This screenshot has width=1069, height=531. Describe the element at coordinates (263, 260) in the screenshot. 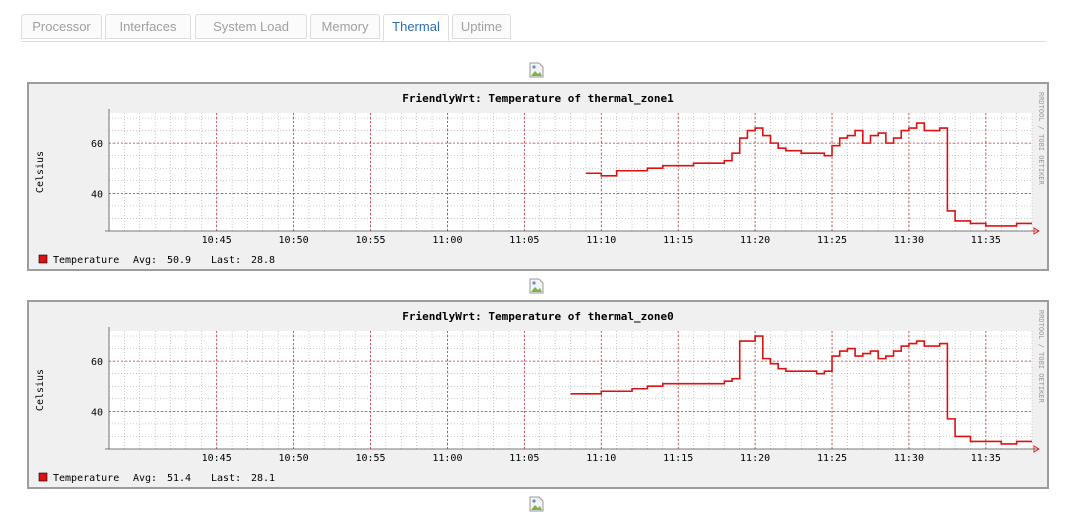

I see `legend-last-value: 28.8` at that location.